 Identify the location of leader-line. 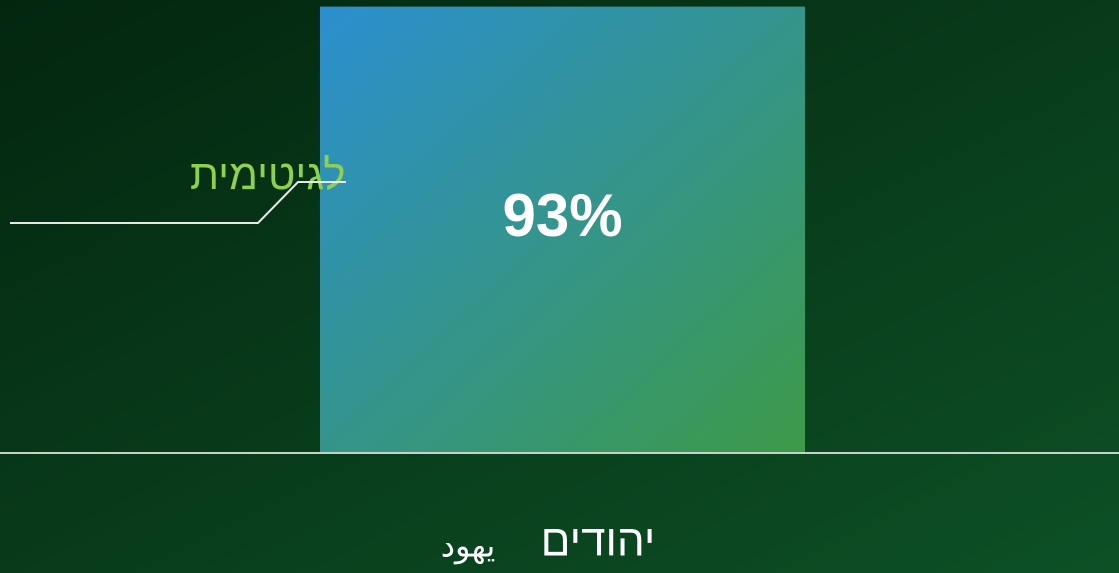
(178, 202).